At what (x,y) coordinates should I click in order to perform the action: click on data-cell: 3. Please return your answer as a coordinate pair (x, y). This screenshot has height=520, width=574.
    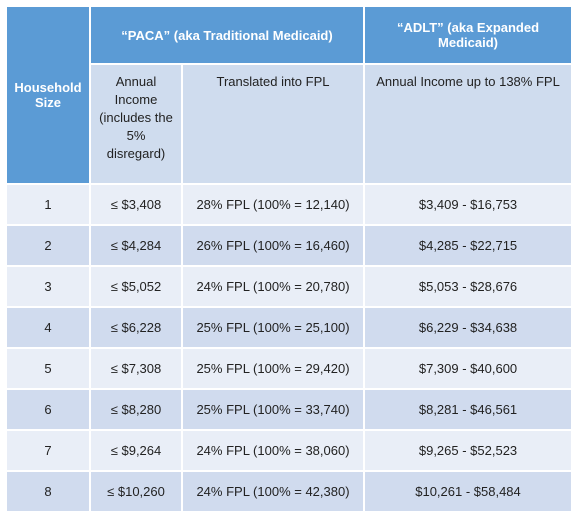
    Looking at the image, I should click on (48, 286).